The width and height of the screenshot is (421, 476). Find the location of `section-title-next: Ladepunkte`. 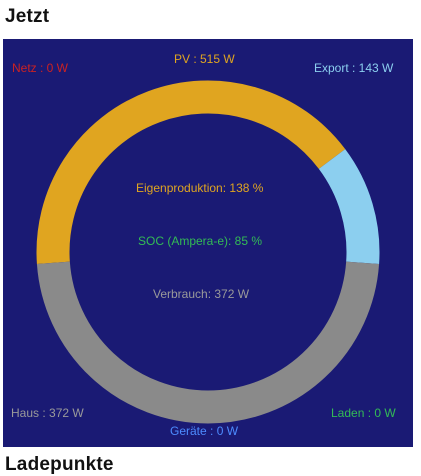

section-title-next: Ladepunkte is located at coordinates (59, 464).